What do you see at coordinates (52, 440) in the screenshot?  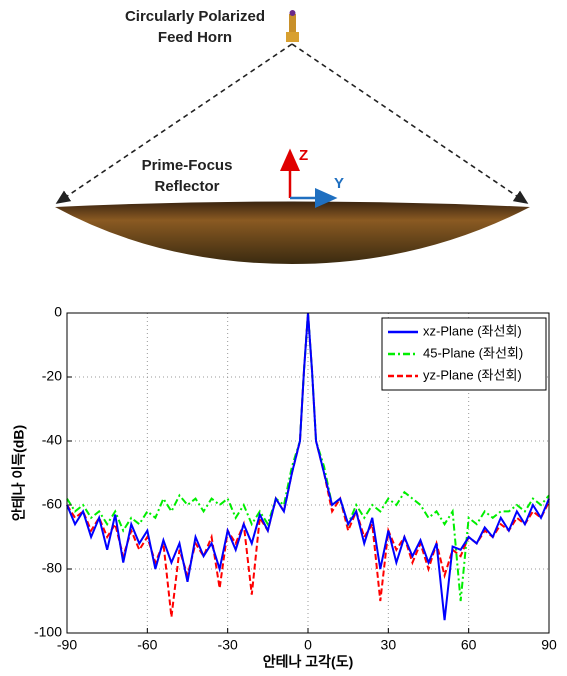 I see `y-tick-label: -40` at bounding box center [52, 440].